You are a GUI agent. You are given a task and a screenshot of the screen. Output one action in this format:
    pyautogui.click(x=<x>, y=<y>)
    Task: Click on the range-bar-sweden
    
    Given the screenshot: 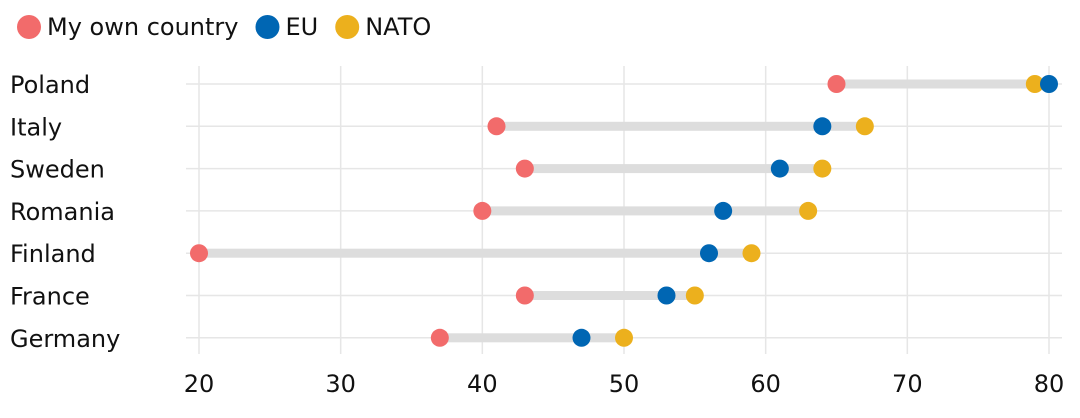 What is the action you would take?
    pyautogui.click(x=673, y=169)
    